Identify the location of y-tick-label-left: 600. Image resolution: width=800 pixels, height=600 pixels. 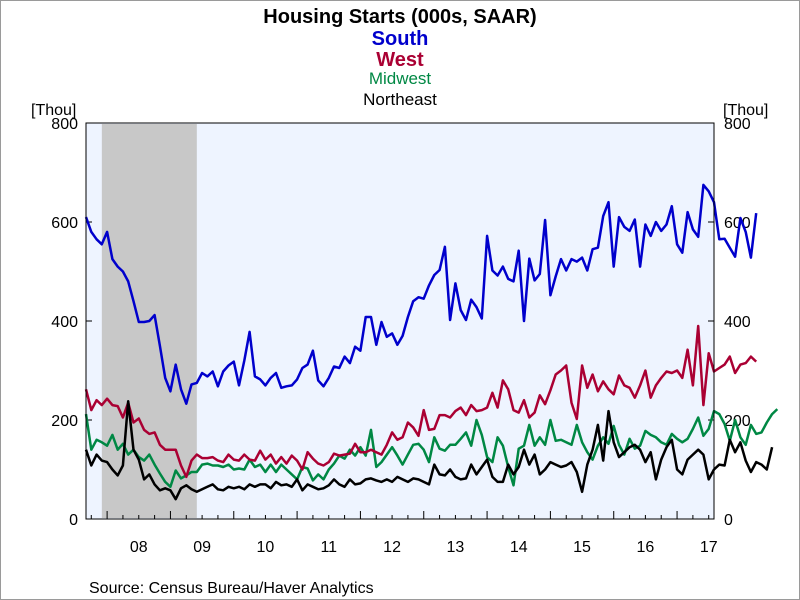
(64, 223).